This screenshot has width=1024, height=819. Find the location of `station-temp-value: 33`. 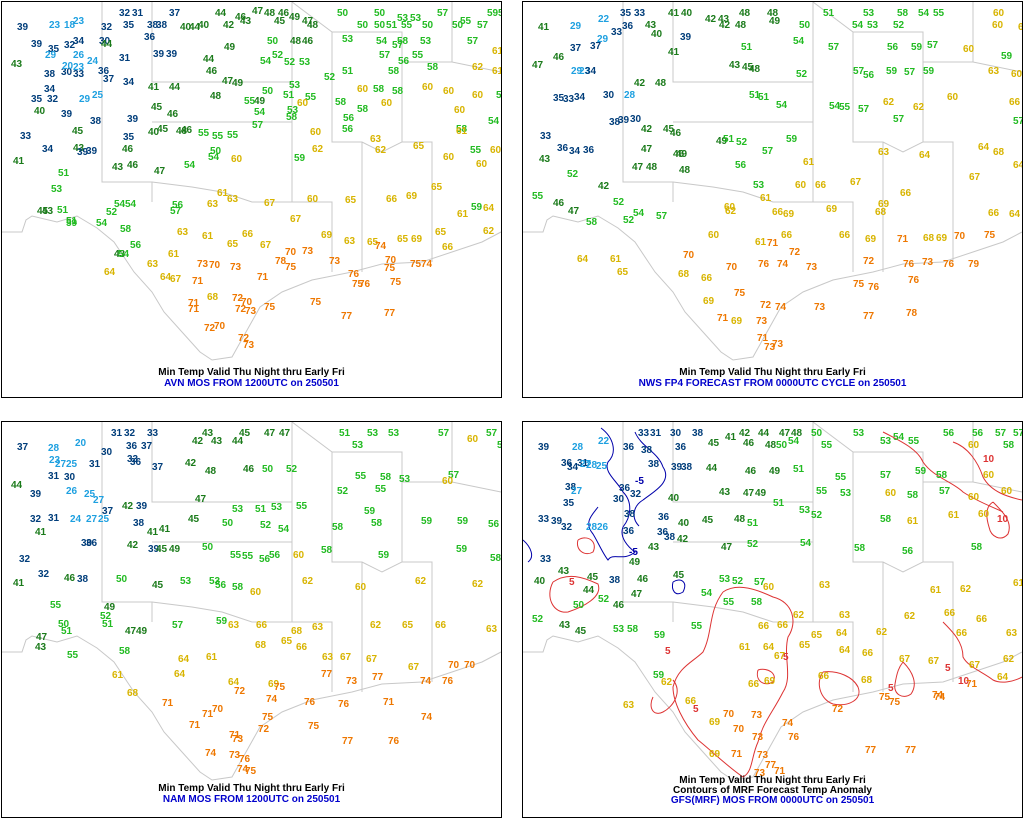

station-temp-value: 33 is located at coordinates (544, 519).